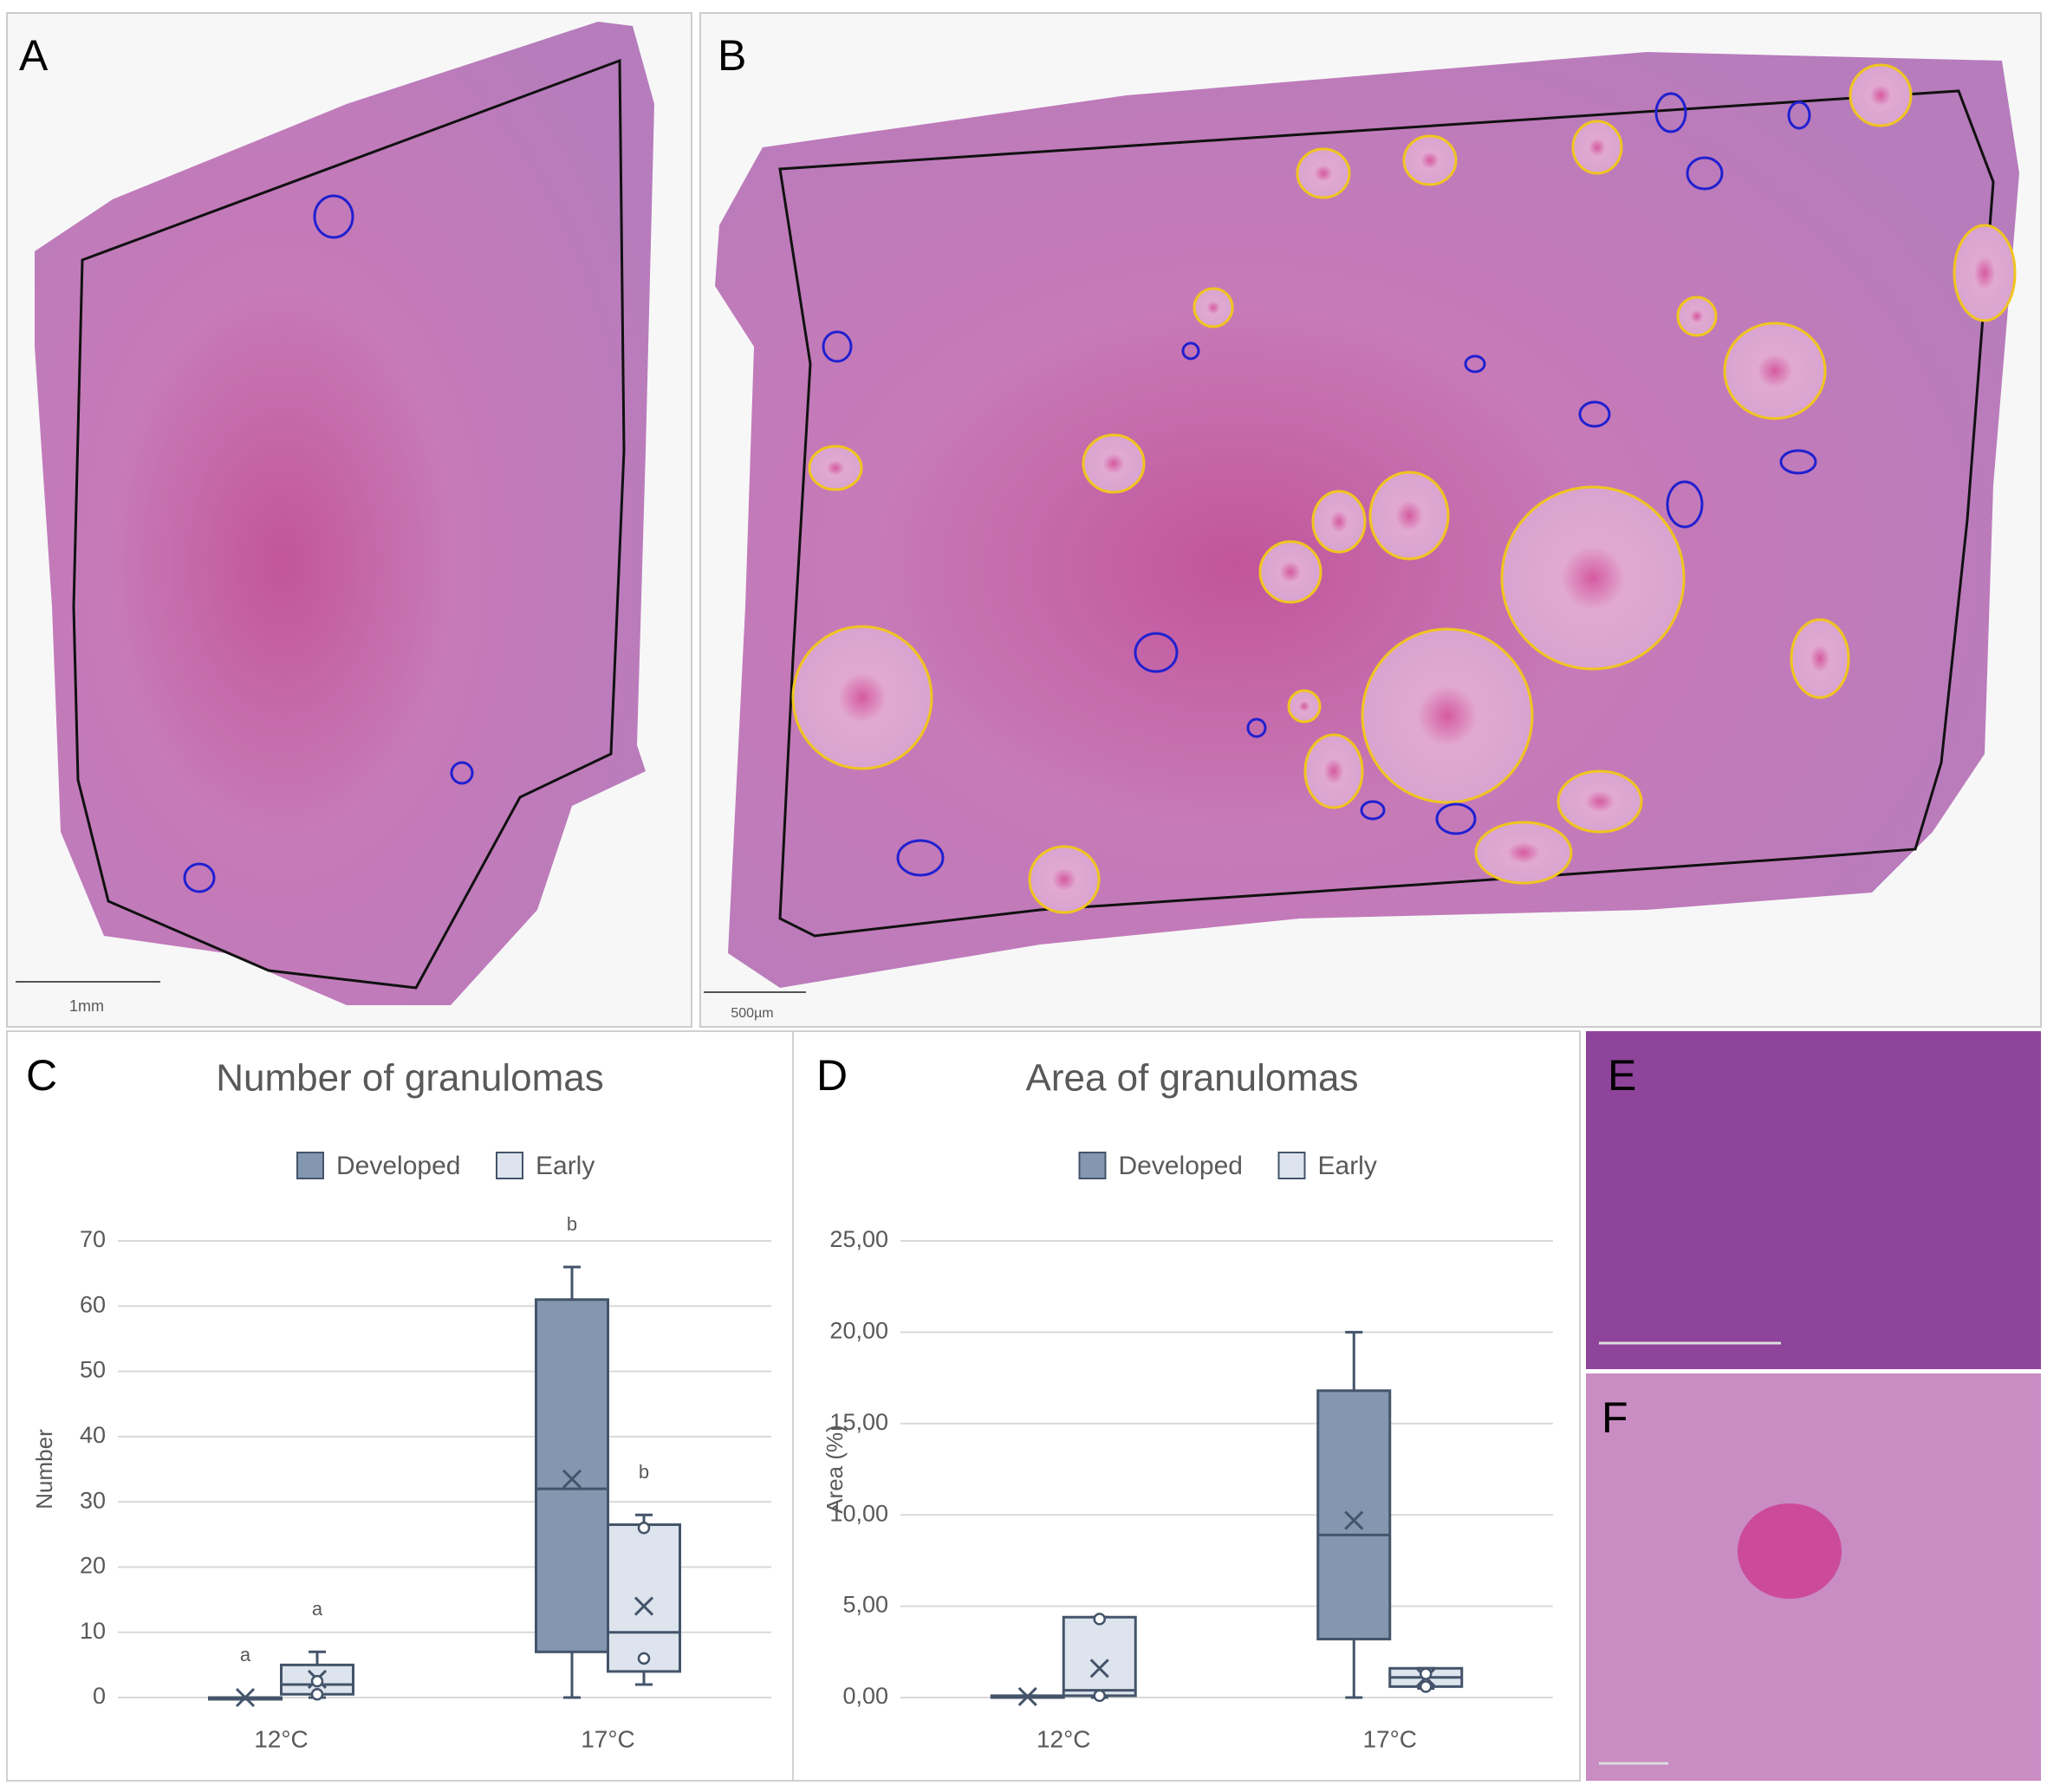  Describe the element at coordinates (41, 1075) in the screenshot. I see `panel-label: C` at that location.